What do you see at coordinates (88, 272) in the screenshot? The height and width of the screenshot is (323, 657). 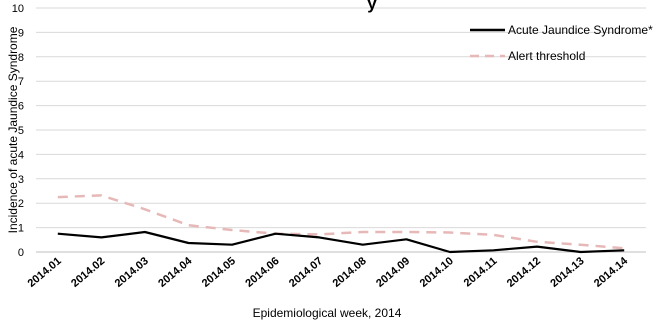 I see `x-tick-label: 2014.02` at bounding box center [88, 272].